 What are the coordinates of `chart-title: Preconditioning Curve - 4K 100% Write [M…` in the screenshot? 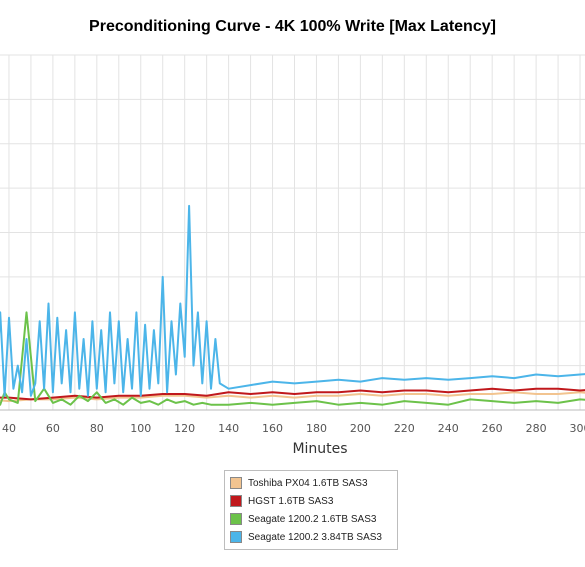 It's located at (292, 26).